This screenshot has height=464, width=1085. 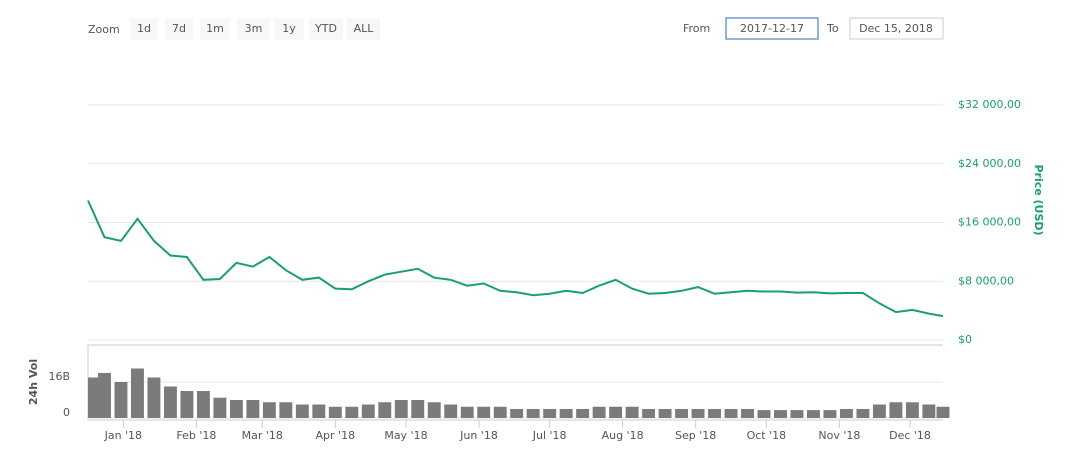 I want to click on y-tick-label: $32 000,00, so click(x=989, y=104).